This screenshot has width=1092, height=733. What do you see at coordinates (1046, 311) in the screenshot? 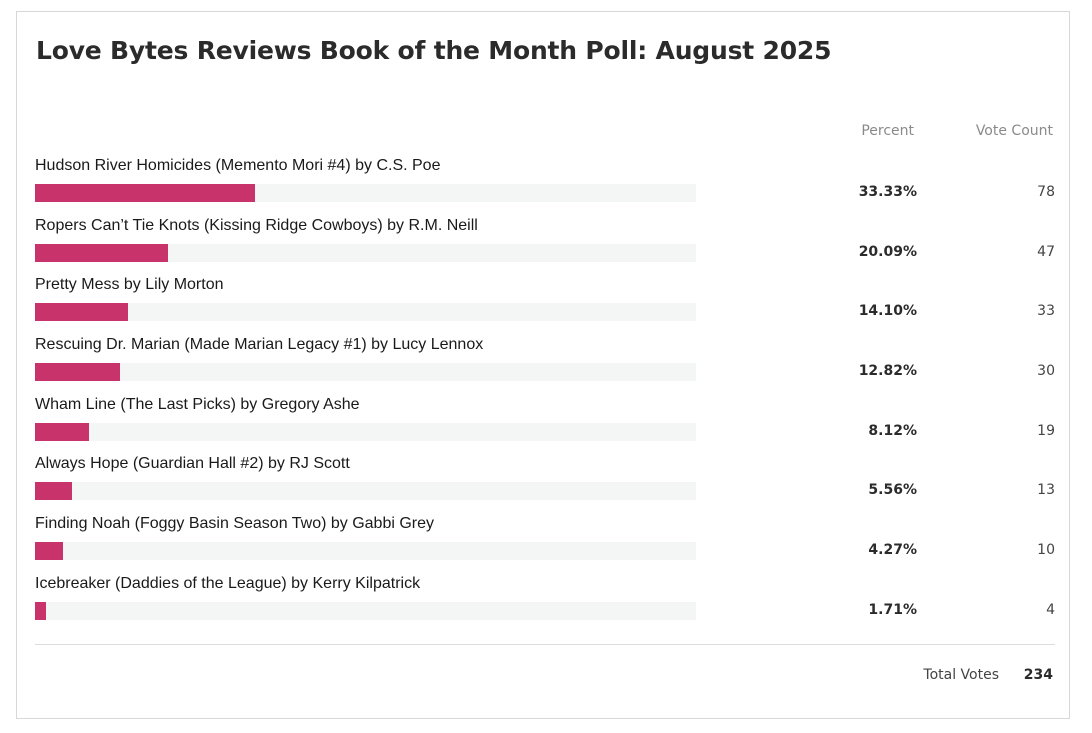
I see `option-vote-count: 33` at bounding box center [1046, 311].